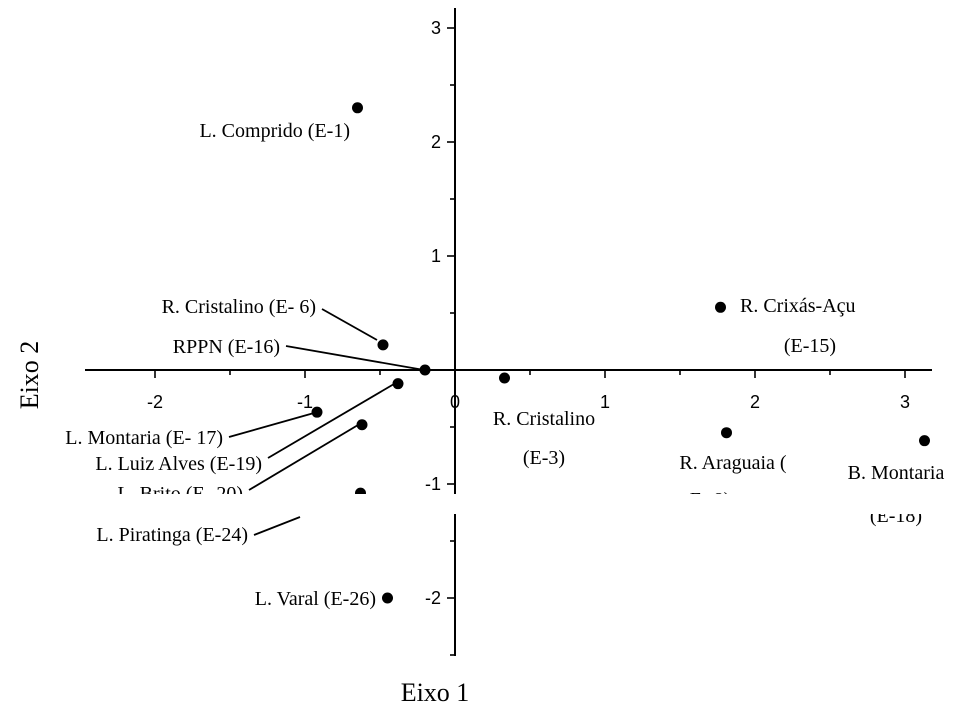  What do you see at coordinates (605, 402) in the screenshot?
I see `x-tick-label: 1` at bounding box center [605, 402].